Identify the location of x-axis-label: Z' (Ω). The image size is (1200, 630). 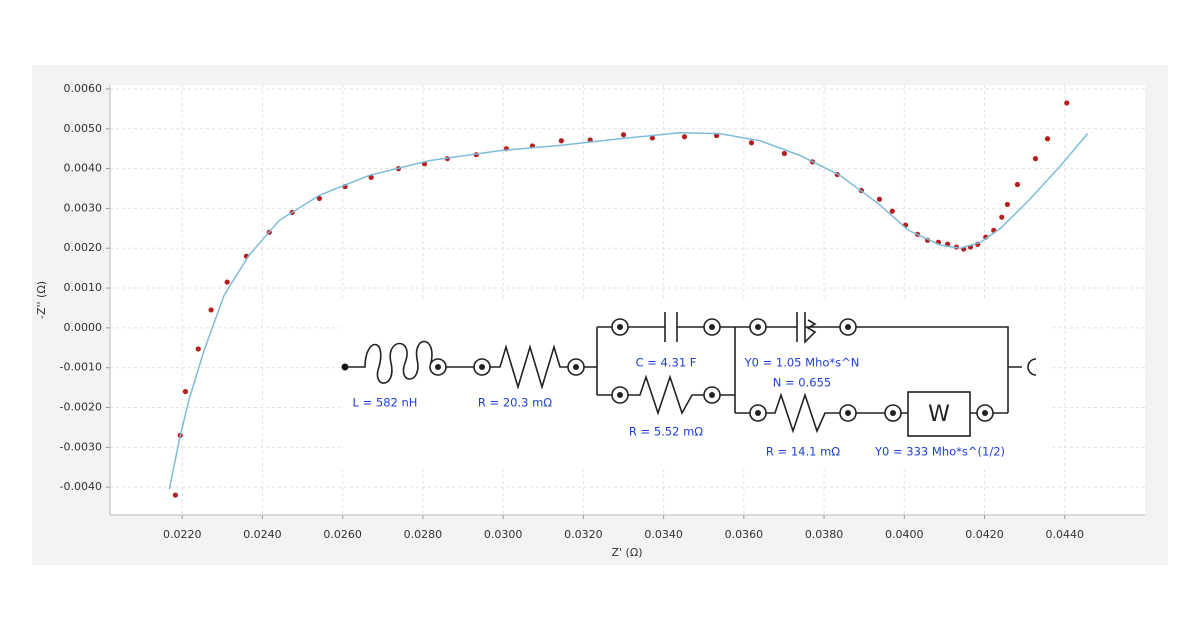
(626, 552).